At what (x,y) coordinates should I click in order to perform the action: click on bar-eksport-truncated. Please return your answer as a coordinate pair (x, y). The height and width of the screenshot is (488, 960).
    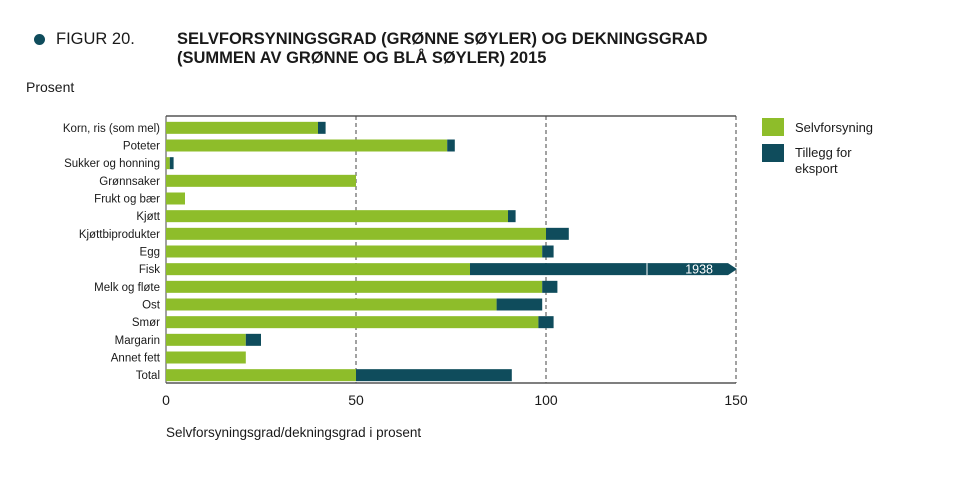
    Looking at the image, I should click on (603, 269).